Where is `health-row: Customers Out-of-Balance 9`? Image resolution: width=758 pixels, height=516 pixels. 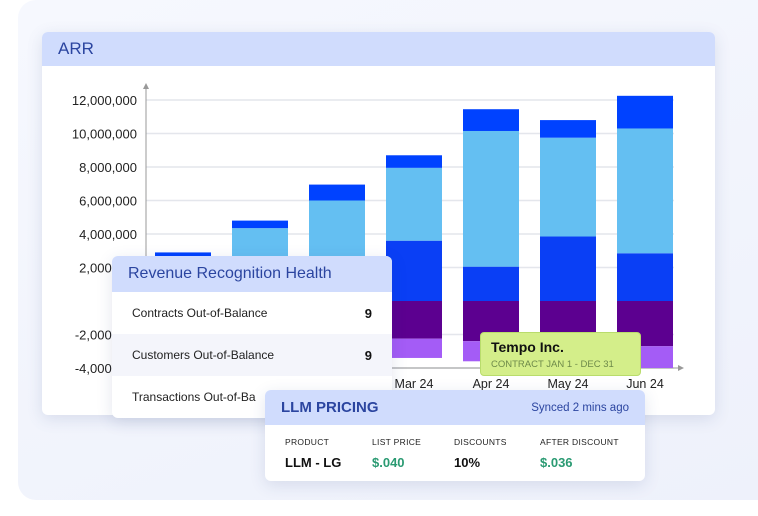
health-row: Customers Out-of-Balance 9 is located at coordinates (252, 355).